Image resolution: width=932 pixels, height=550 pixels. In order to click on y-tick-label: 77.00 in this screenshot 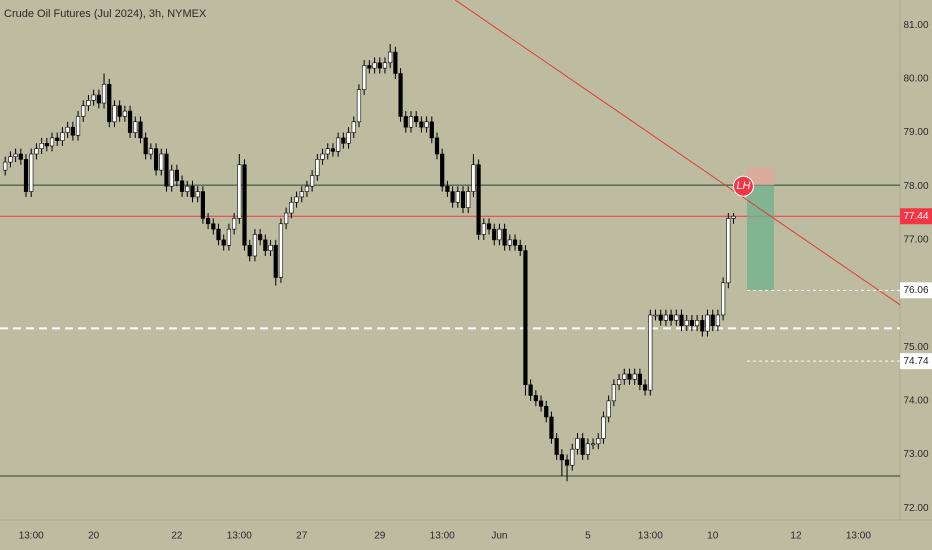, I will do `click(915, 240)`.